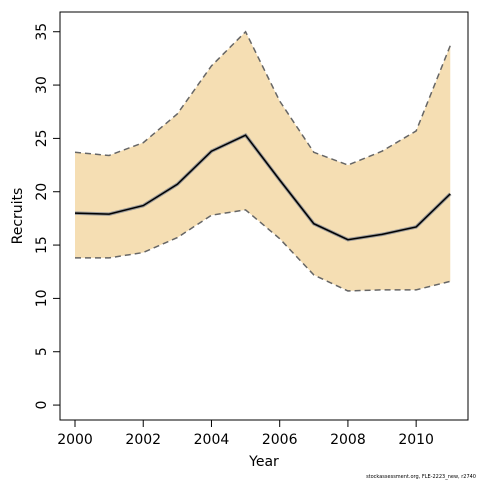  I want to click on y-tick-label: 15, so click(42, 245).